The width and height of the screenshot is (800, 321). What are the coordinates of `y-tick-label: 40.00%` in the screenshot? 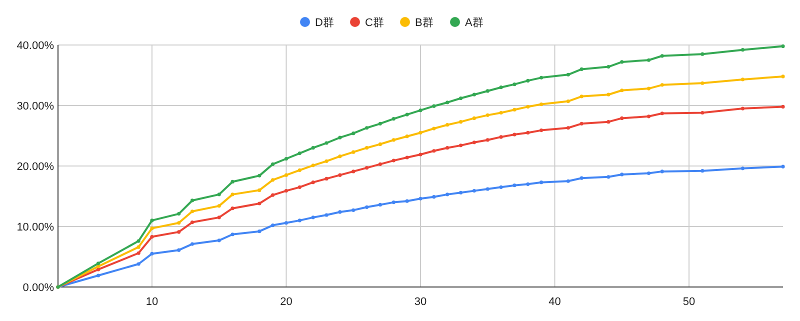 It's located at (35, 46).